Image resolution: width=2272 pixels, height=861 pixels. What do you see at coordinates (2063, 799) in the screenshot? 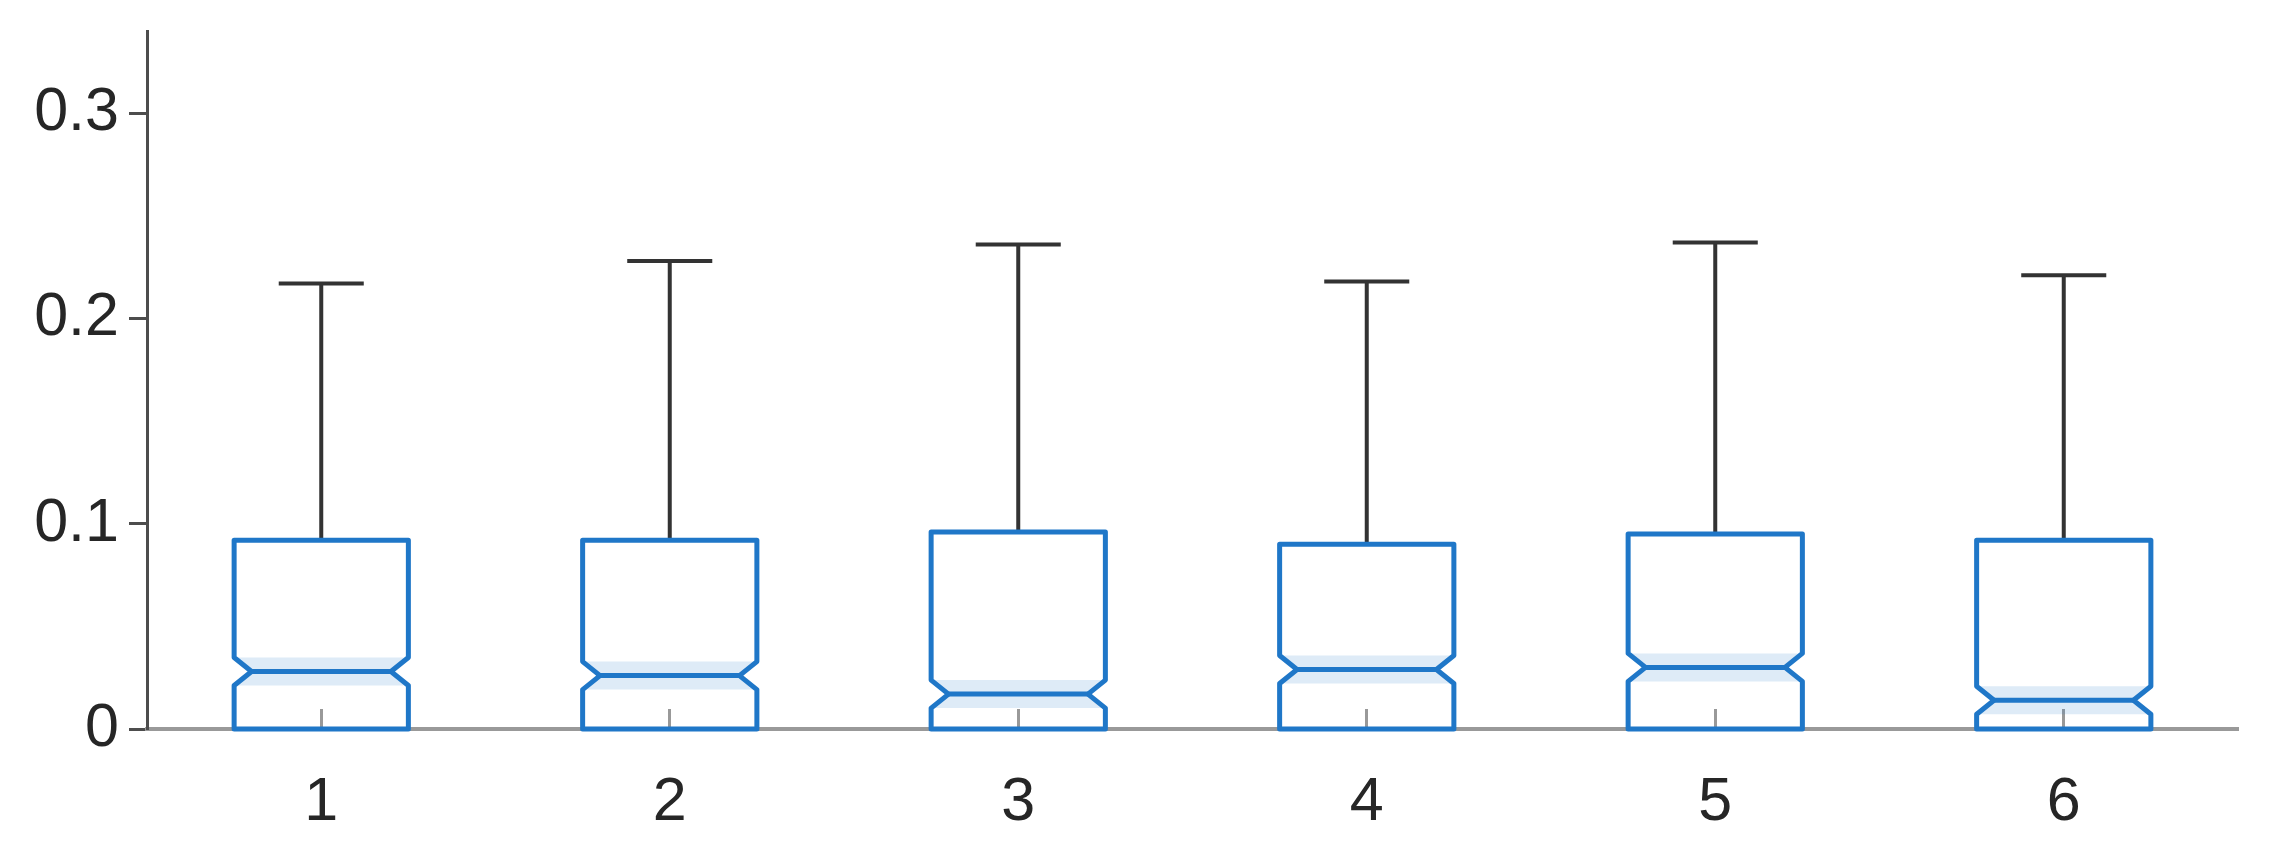
I see `x-tick-label: 6` at bounding box center [2063, 799].